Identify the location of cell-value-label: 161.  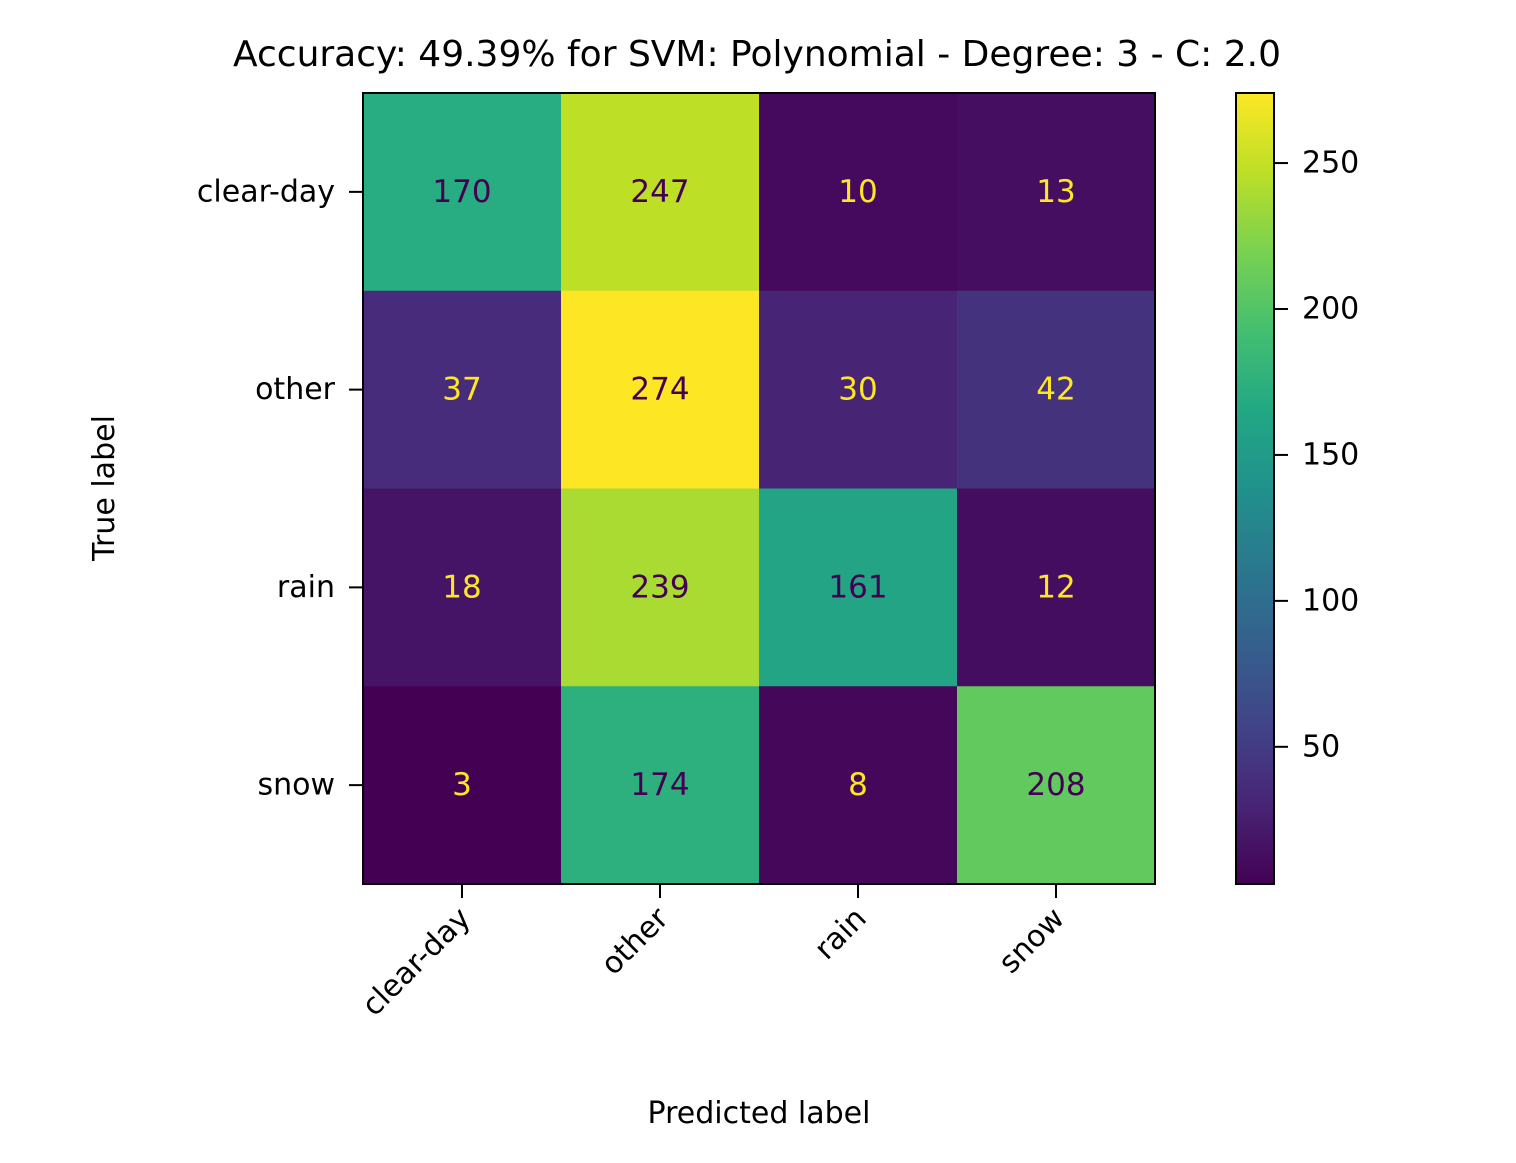
(857, 587).